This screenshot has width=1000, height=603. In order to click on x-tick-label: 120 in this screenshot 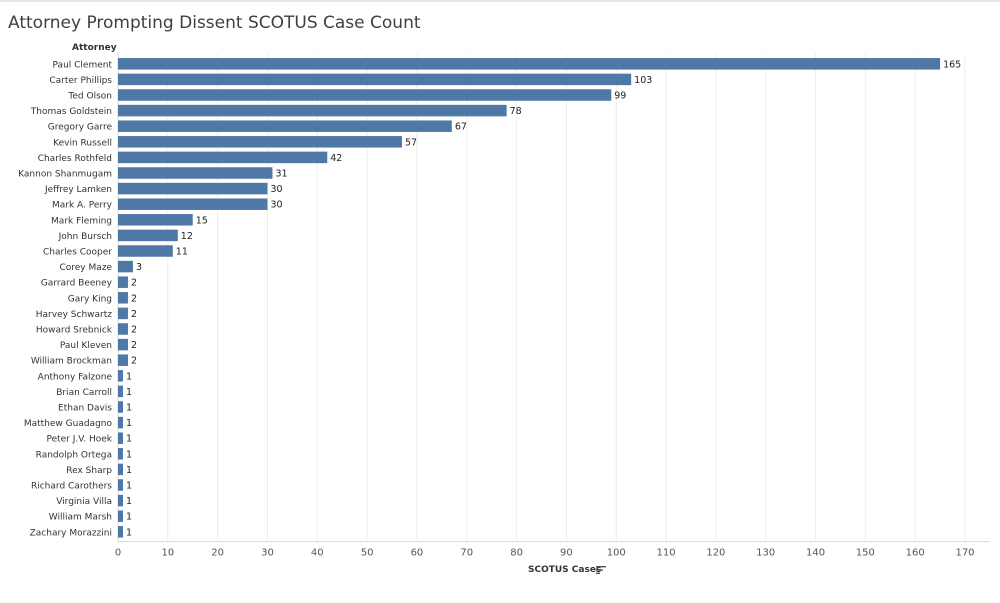, I will do `click(715, 553)`.